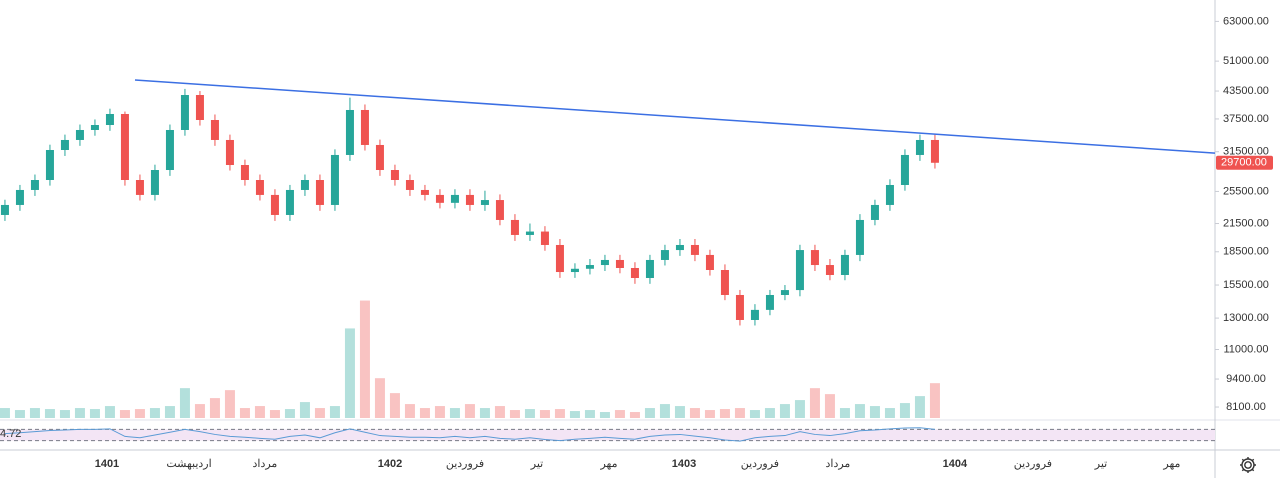 This screenshot has height=478, width=1280. What do you see at coordinates (1246, 152) in the screenshot?
I see `y-tick-label: 31500.00` at bounding box center [1246, 152].